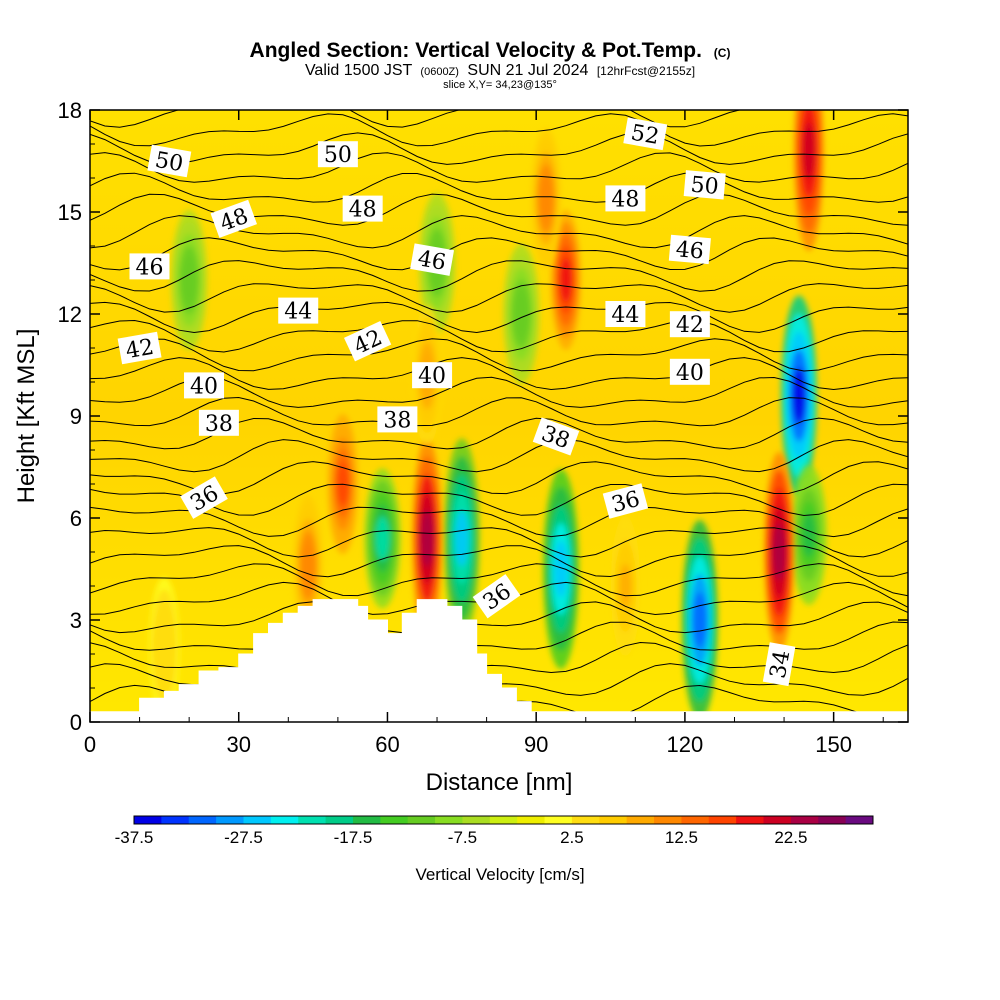  Describe the element at coordinates (536, 744) in the screenshot. I see `x-tick-label: 90` at that location.